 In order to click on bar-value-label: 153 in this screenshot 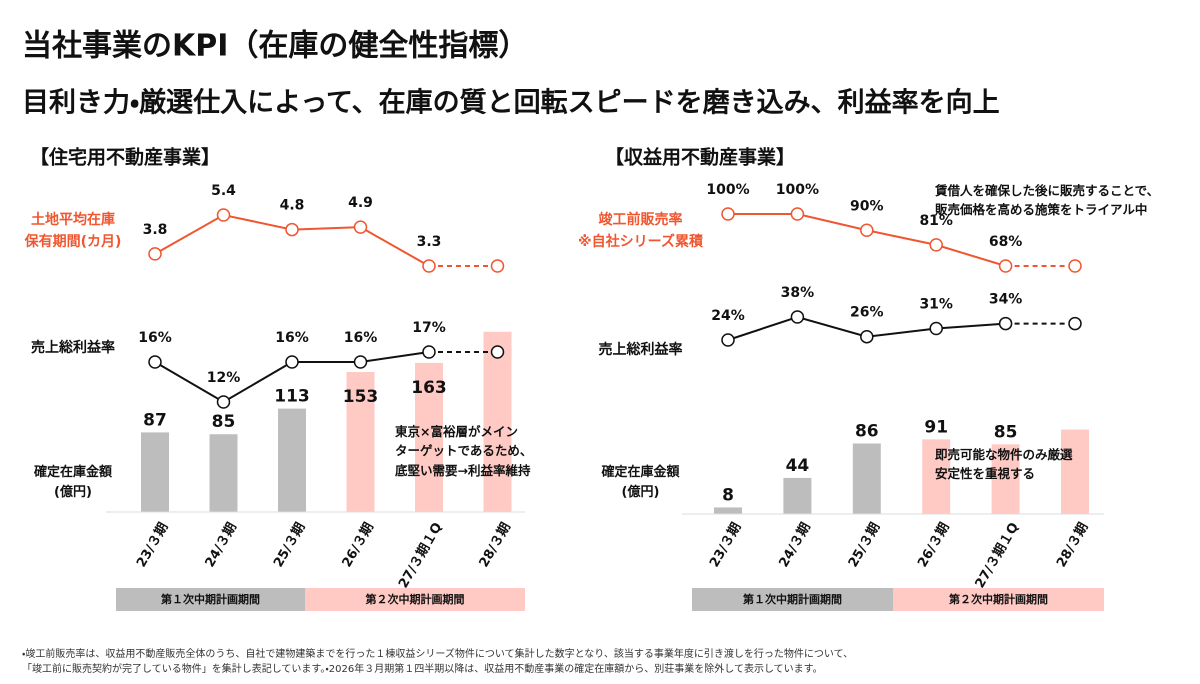, I will do `click(361, 397)`.